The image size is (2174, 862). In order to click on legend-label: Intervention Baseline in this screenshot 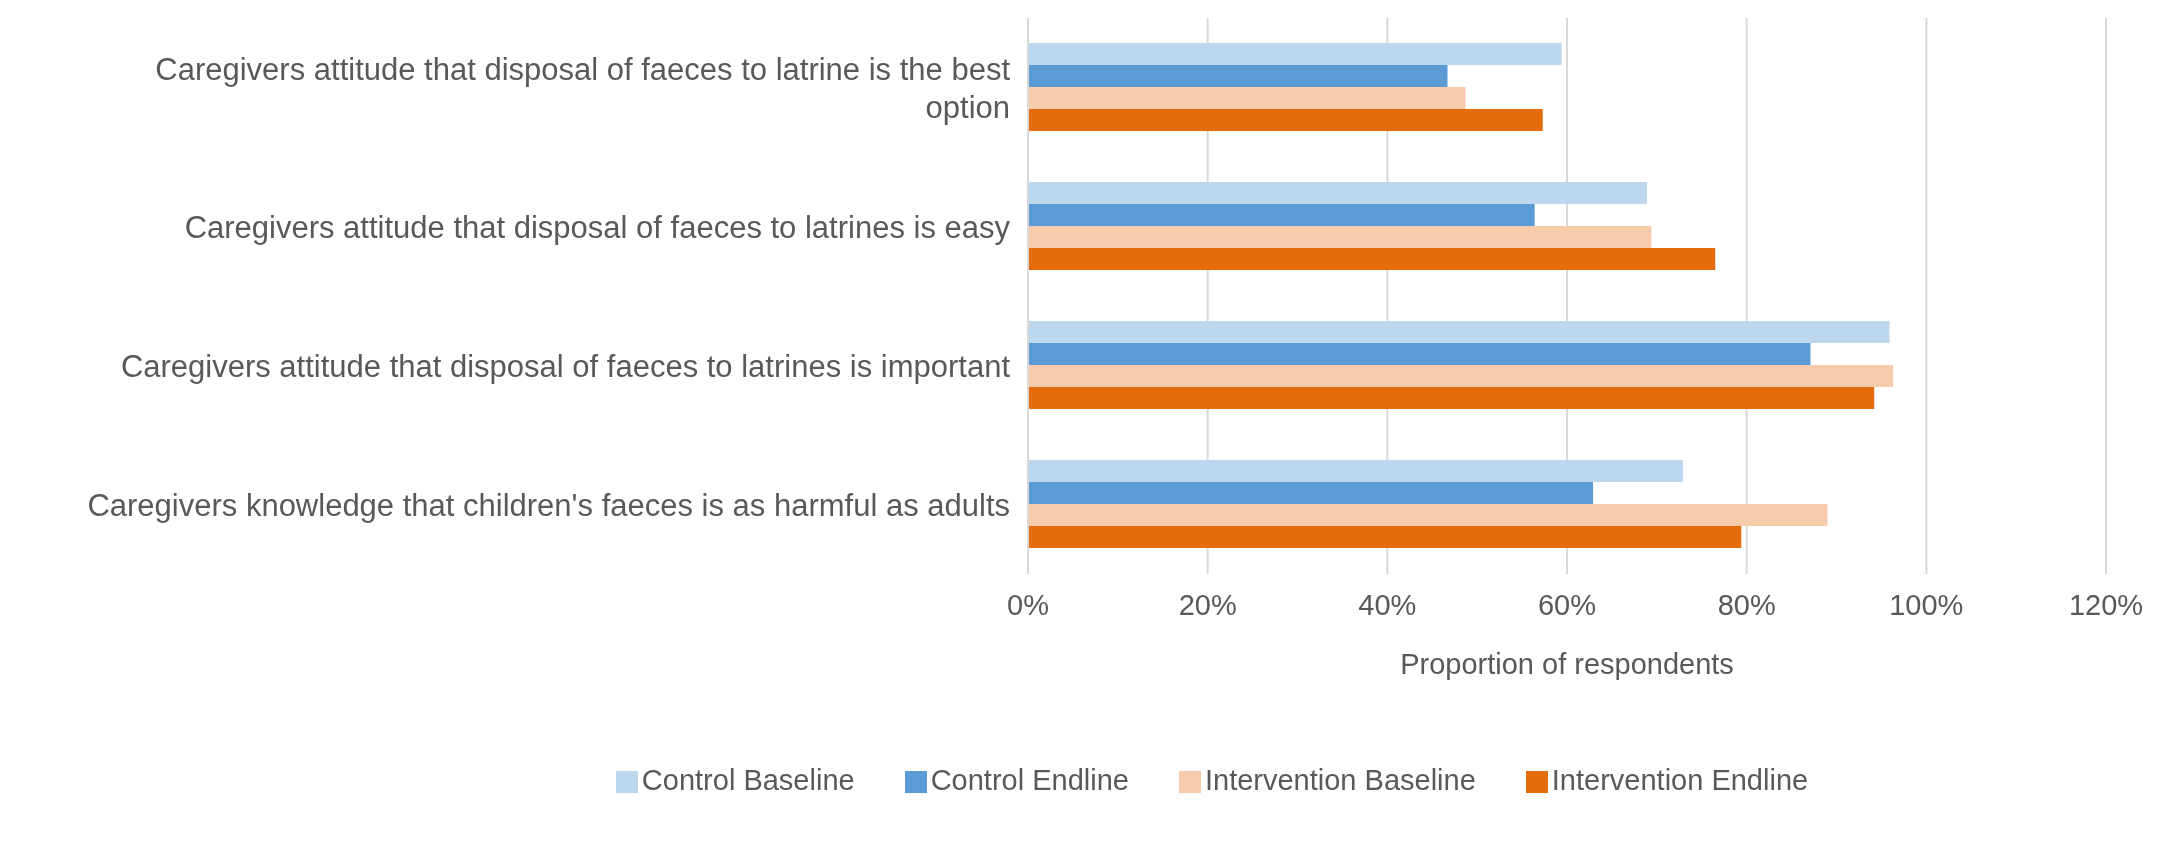, I will do `click(1340, 780)`.